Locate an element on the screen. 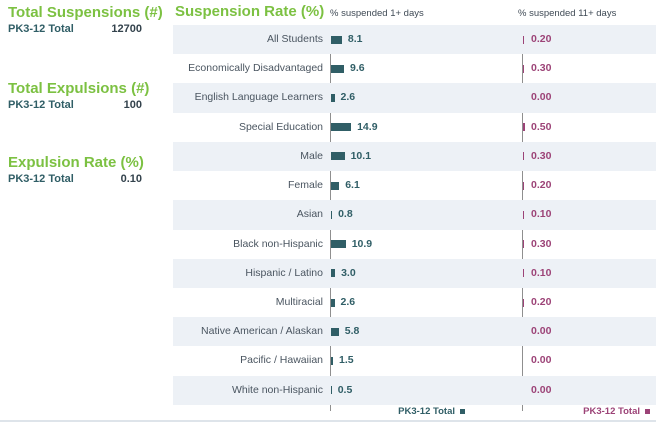 The width and height of the screenshot is (656, 425). stat-expulsion-rate: Expulsion Rate (%) PK3-12 Total 0.10 is located at coordinates (83, 169).